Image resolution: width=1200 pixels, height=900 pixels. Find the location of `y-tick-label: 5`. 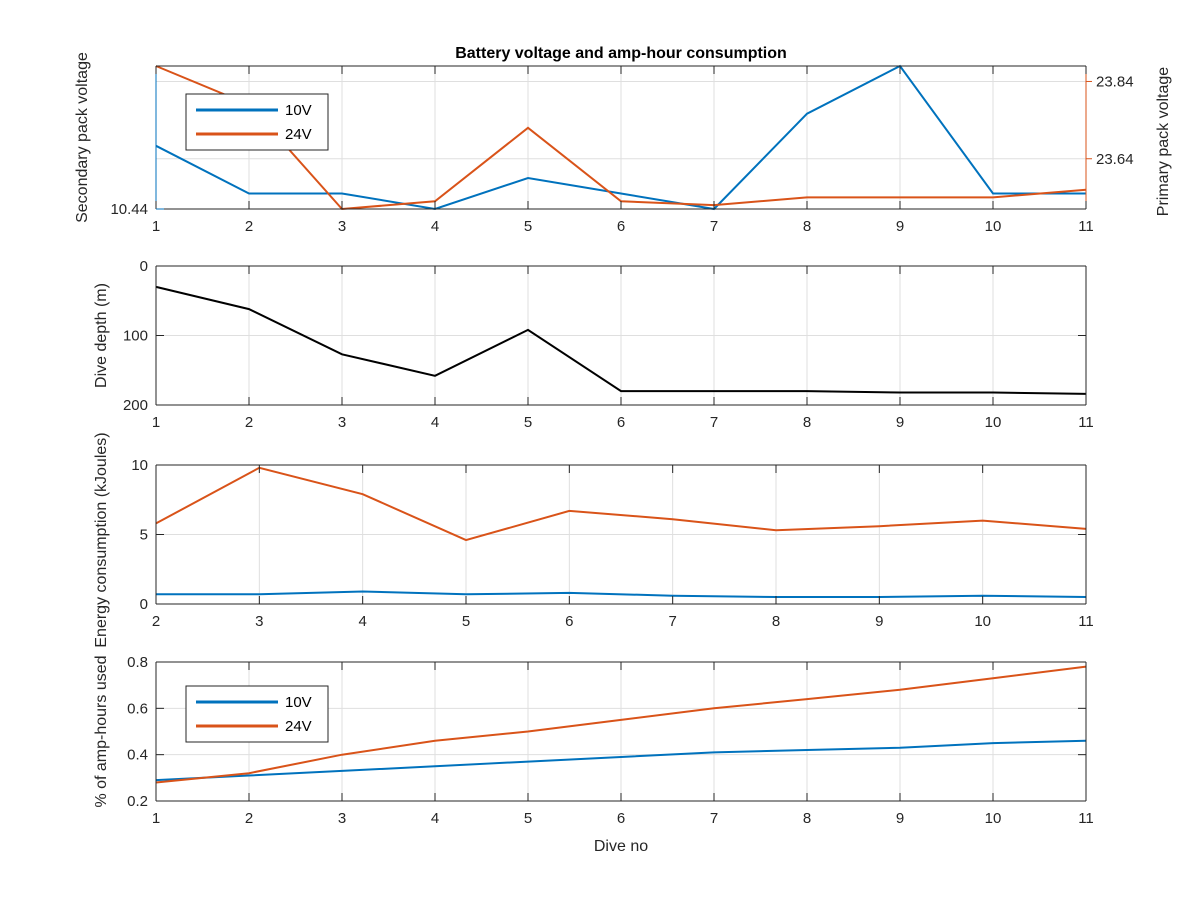

y-tick-label: 5 is located at coordinates (144, 535).